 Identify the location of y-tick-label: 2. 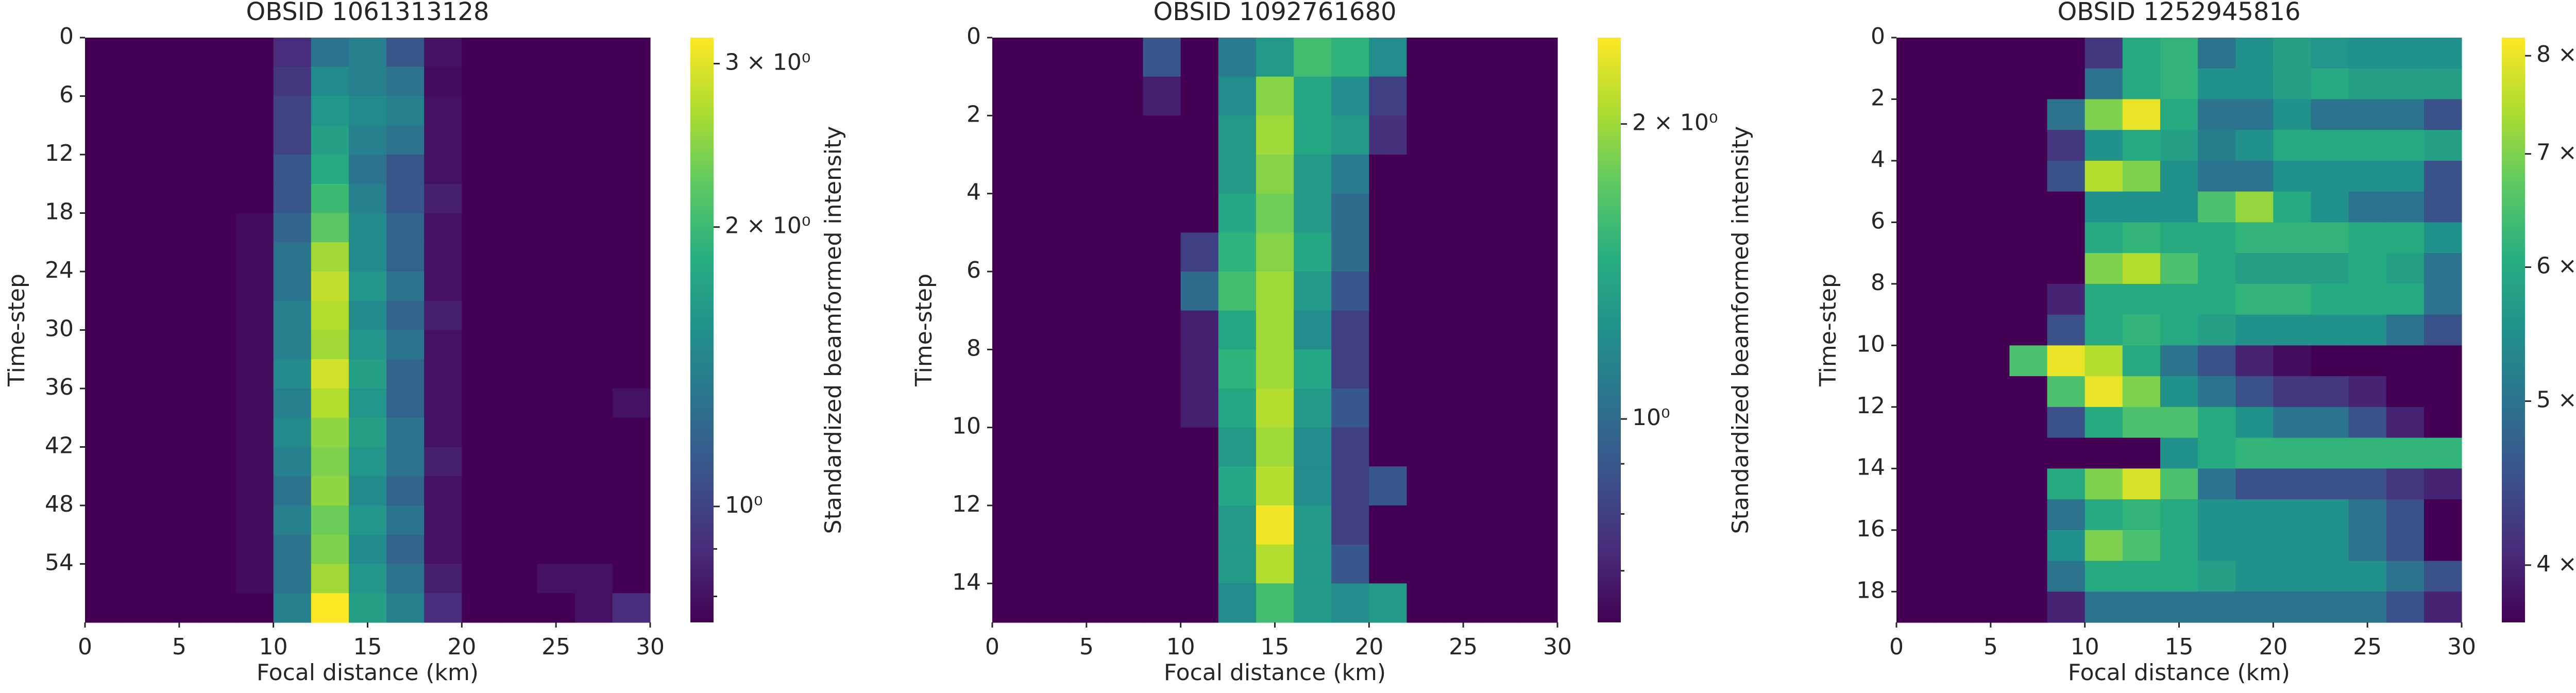
(1878, 97).